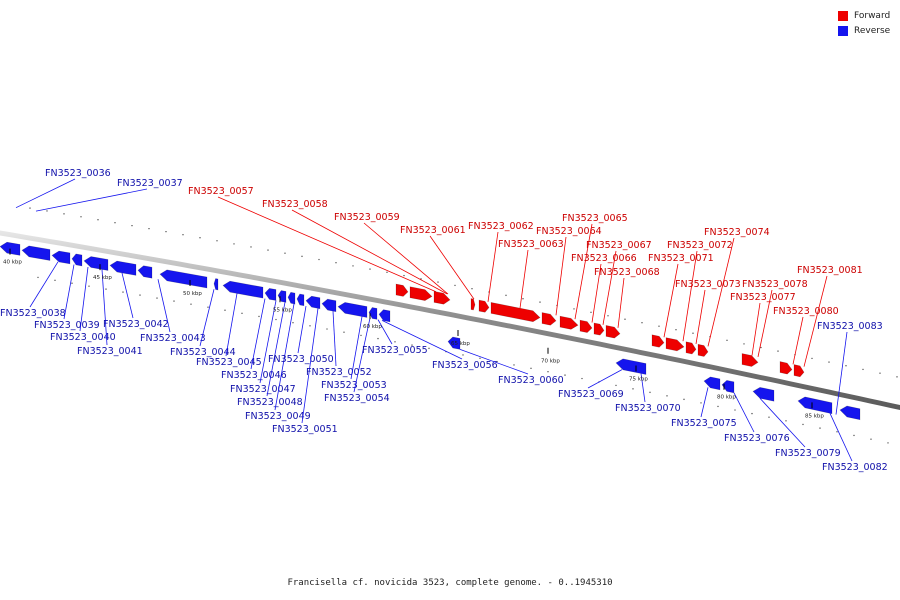 Image resolution: width=900 pixels, height=600 pixels. I want to click on gene-label: FN3523_0074, so click(737, 232).